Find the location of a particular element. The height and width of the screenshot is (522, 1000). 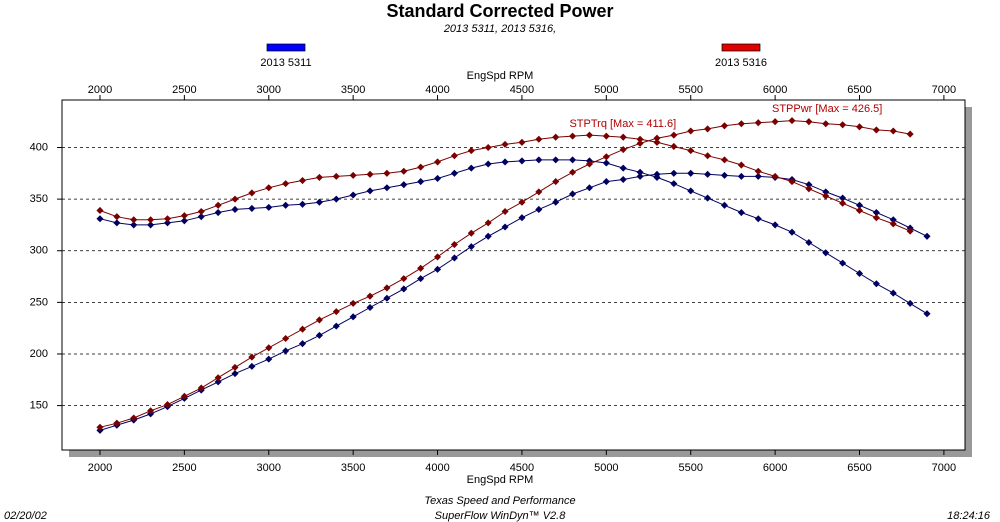

x-tick-label: 4000 is located at coordinates (437, 468).